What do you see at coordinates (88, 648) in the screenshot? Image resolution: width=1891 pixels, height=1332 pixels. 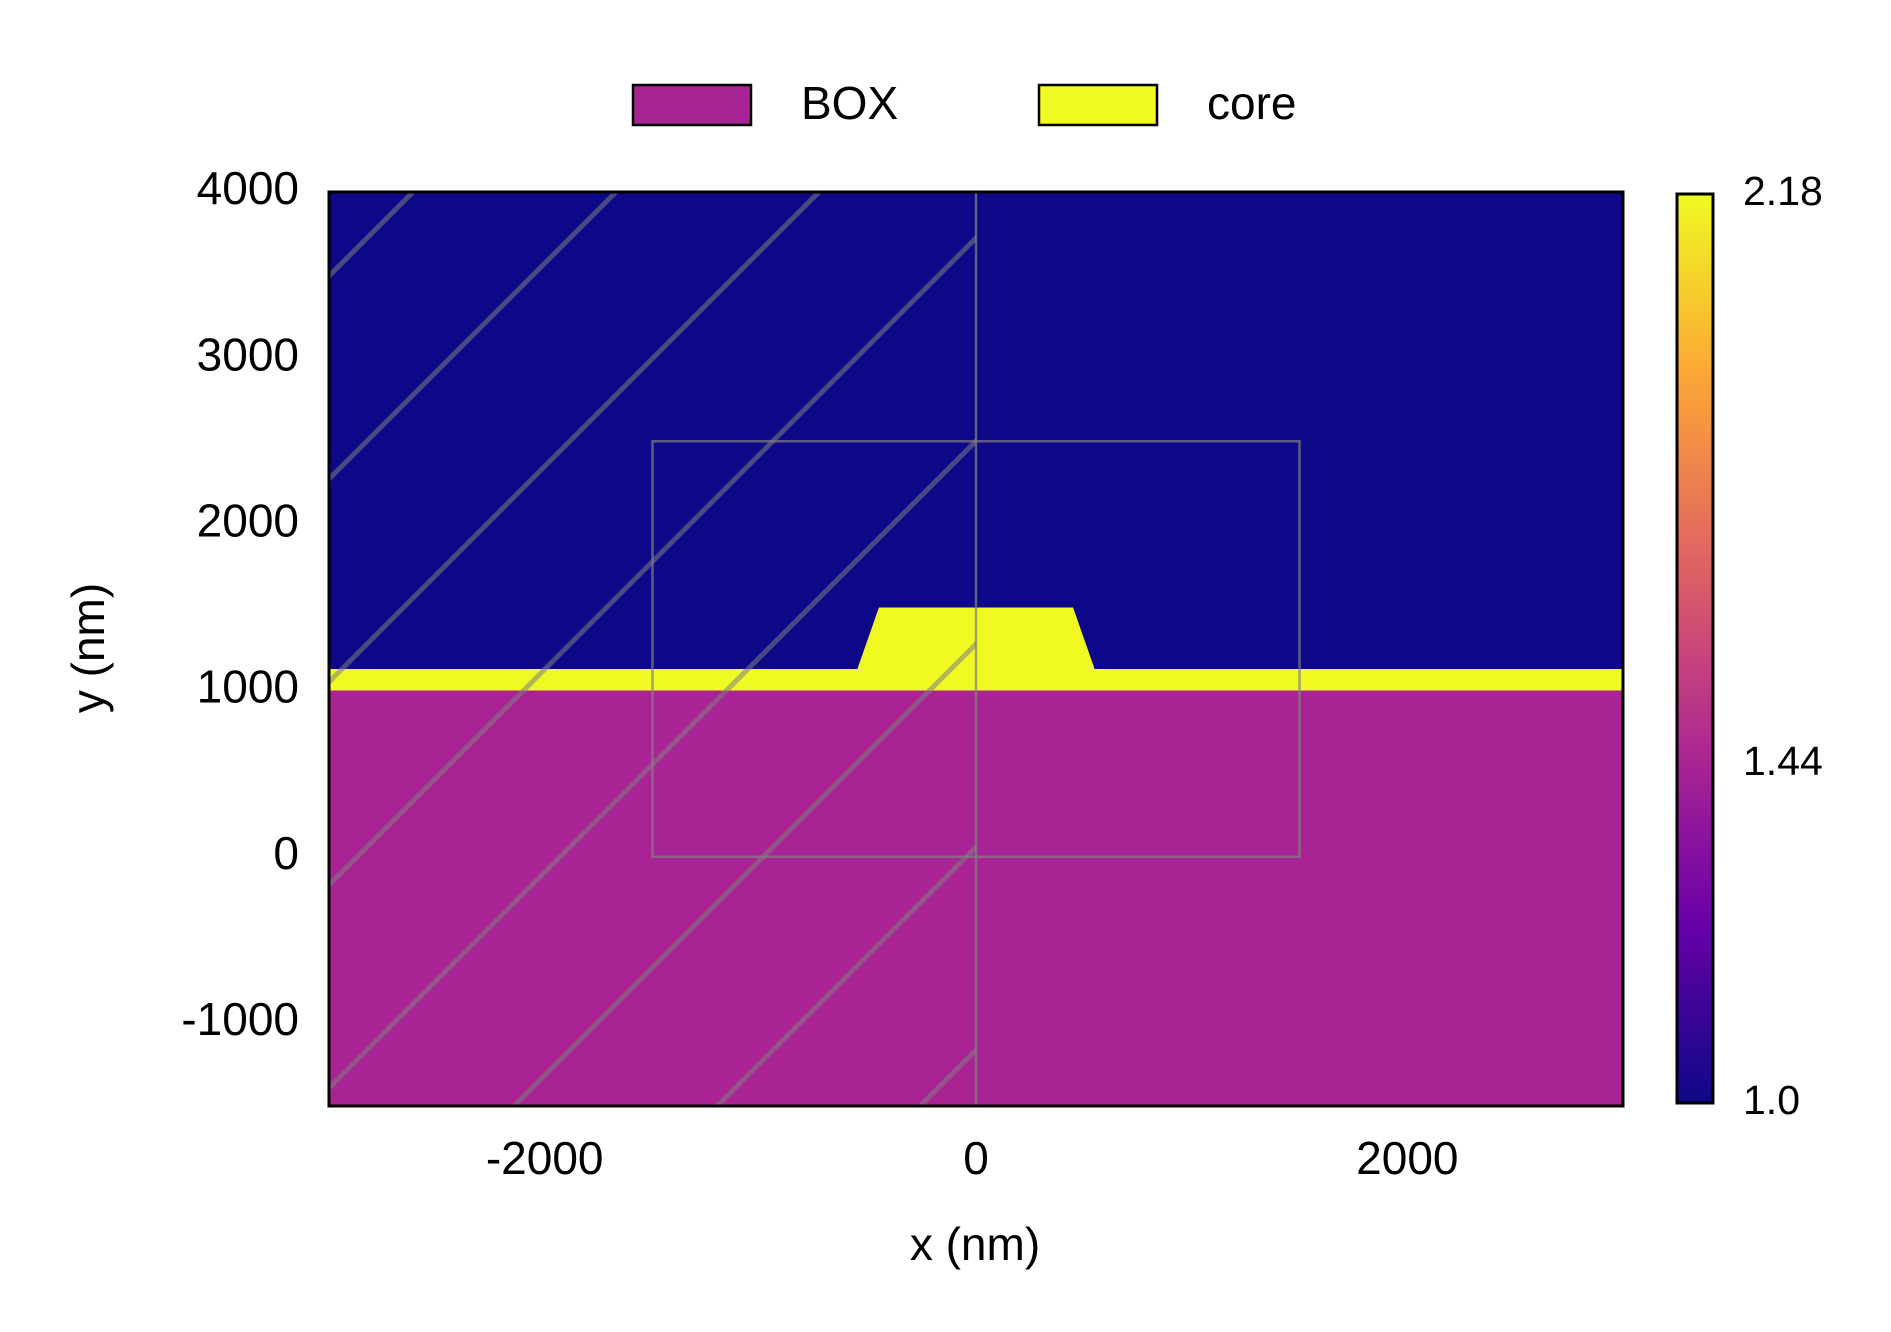 I see `y-axis-label: y (nm)` at bounding box center [88, 648].